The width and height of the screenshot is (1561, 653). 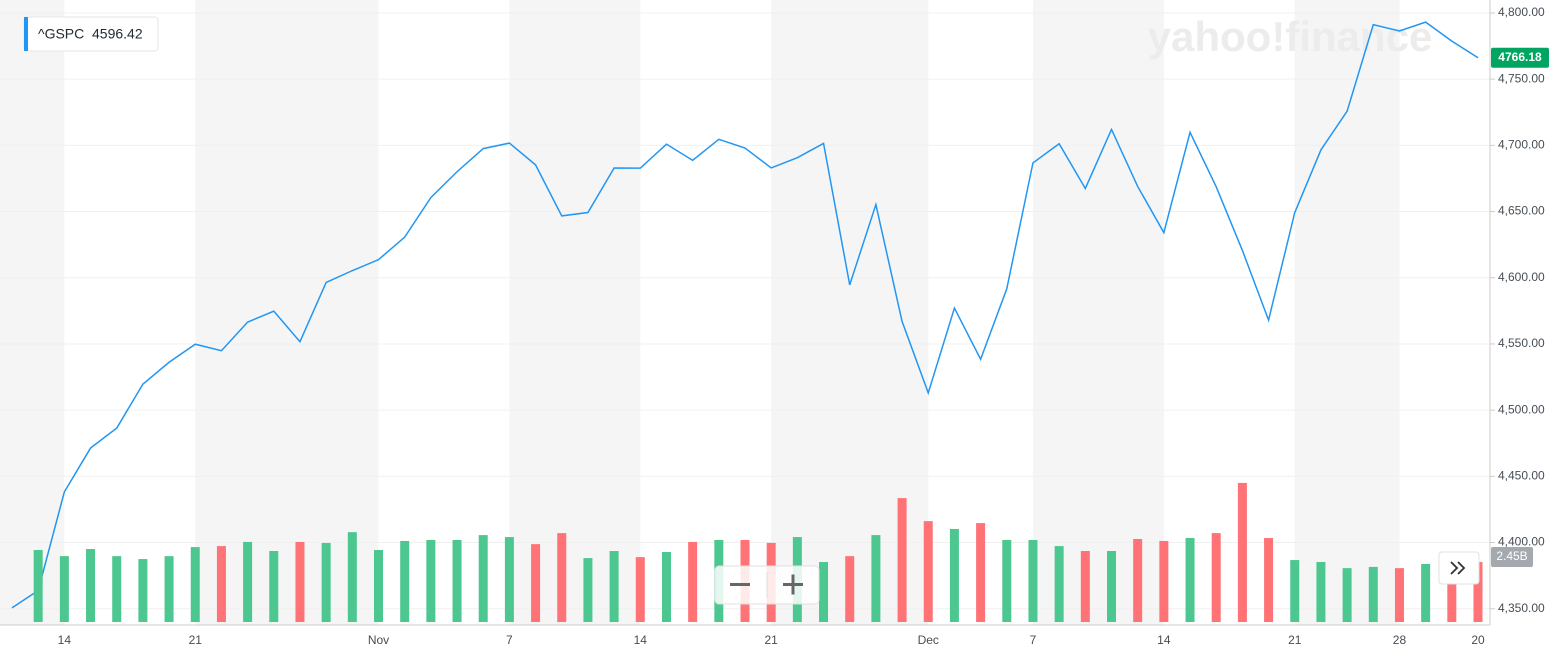 What do you see at coordinates (1521, 608) in the screenshot?
I see `y-tick-label: 4,350.00` at bounding box center [1521, 608].